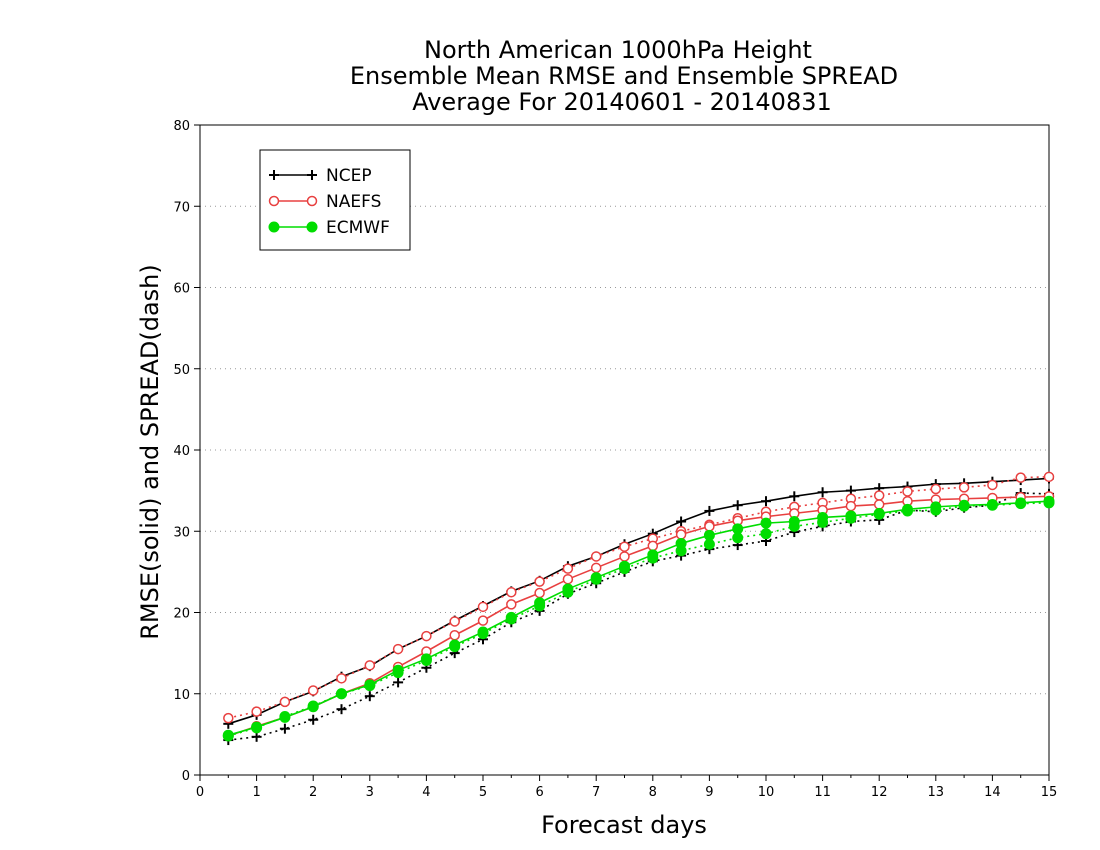 The image size is (1100, 850). Describe the element at coordinates (936, 792) in the screenshot. I see `x-tick-label-13: 13` at that location.